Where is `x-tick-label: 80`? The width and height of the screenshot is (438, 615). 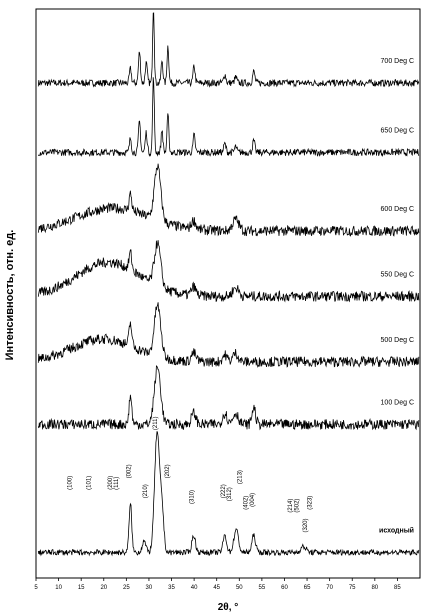
x-tick-label: 80 is located at coordinates (374, 588).